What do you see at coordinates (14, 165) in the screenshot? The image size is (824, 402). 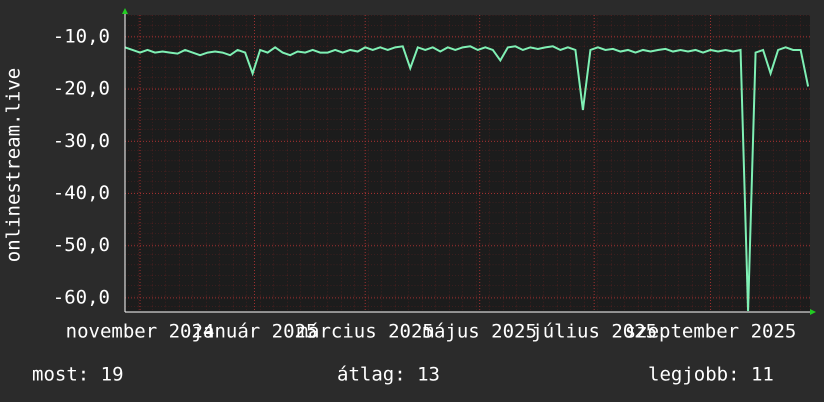 I see `y-axis-label: onlinestream.live` at bounding box center [14, 165].